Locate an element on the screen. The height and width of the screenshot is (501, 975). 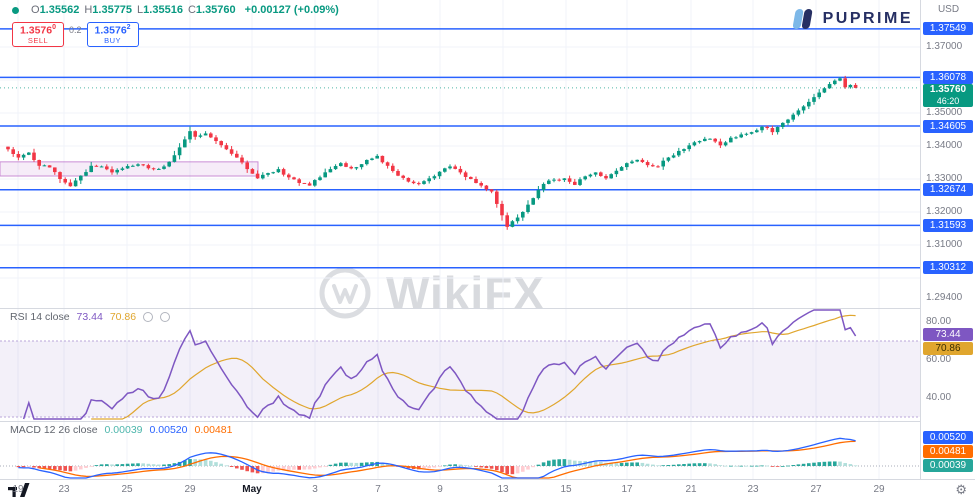
axis-tick-label: 1.37000 is located at coordinates (944, 46).